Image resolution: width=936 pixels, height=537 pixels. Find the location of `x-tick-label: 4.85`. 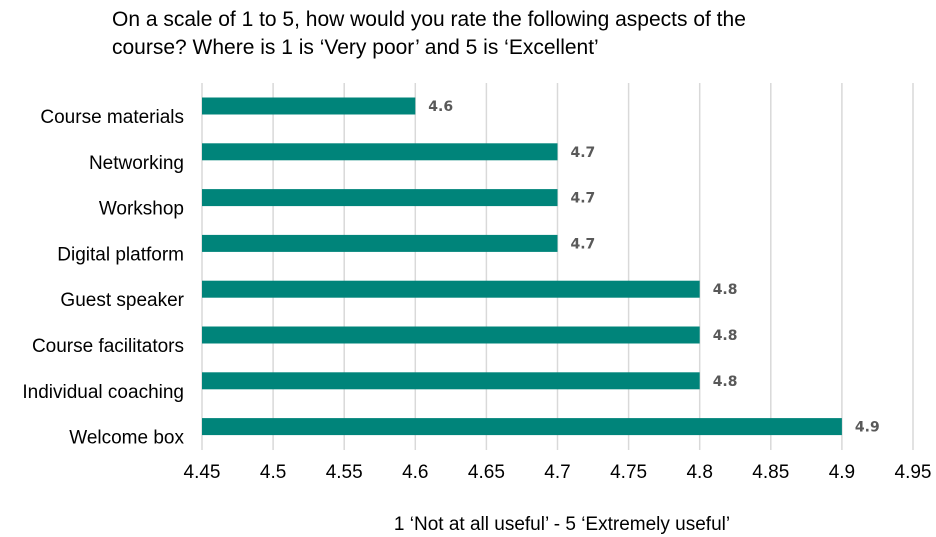

x-tick-label: 4.85 is located at coordinates (770, 472).